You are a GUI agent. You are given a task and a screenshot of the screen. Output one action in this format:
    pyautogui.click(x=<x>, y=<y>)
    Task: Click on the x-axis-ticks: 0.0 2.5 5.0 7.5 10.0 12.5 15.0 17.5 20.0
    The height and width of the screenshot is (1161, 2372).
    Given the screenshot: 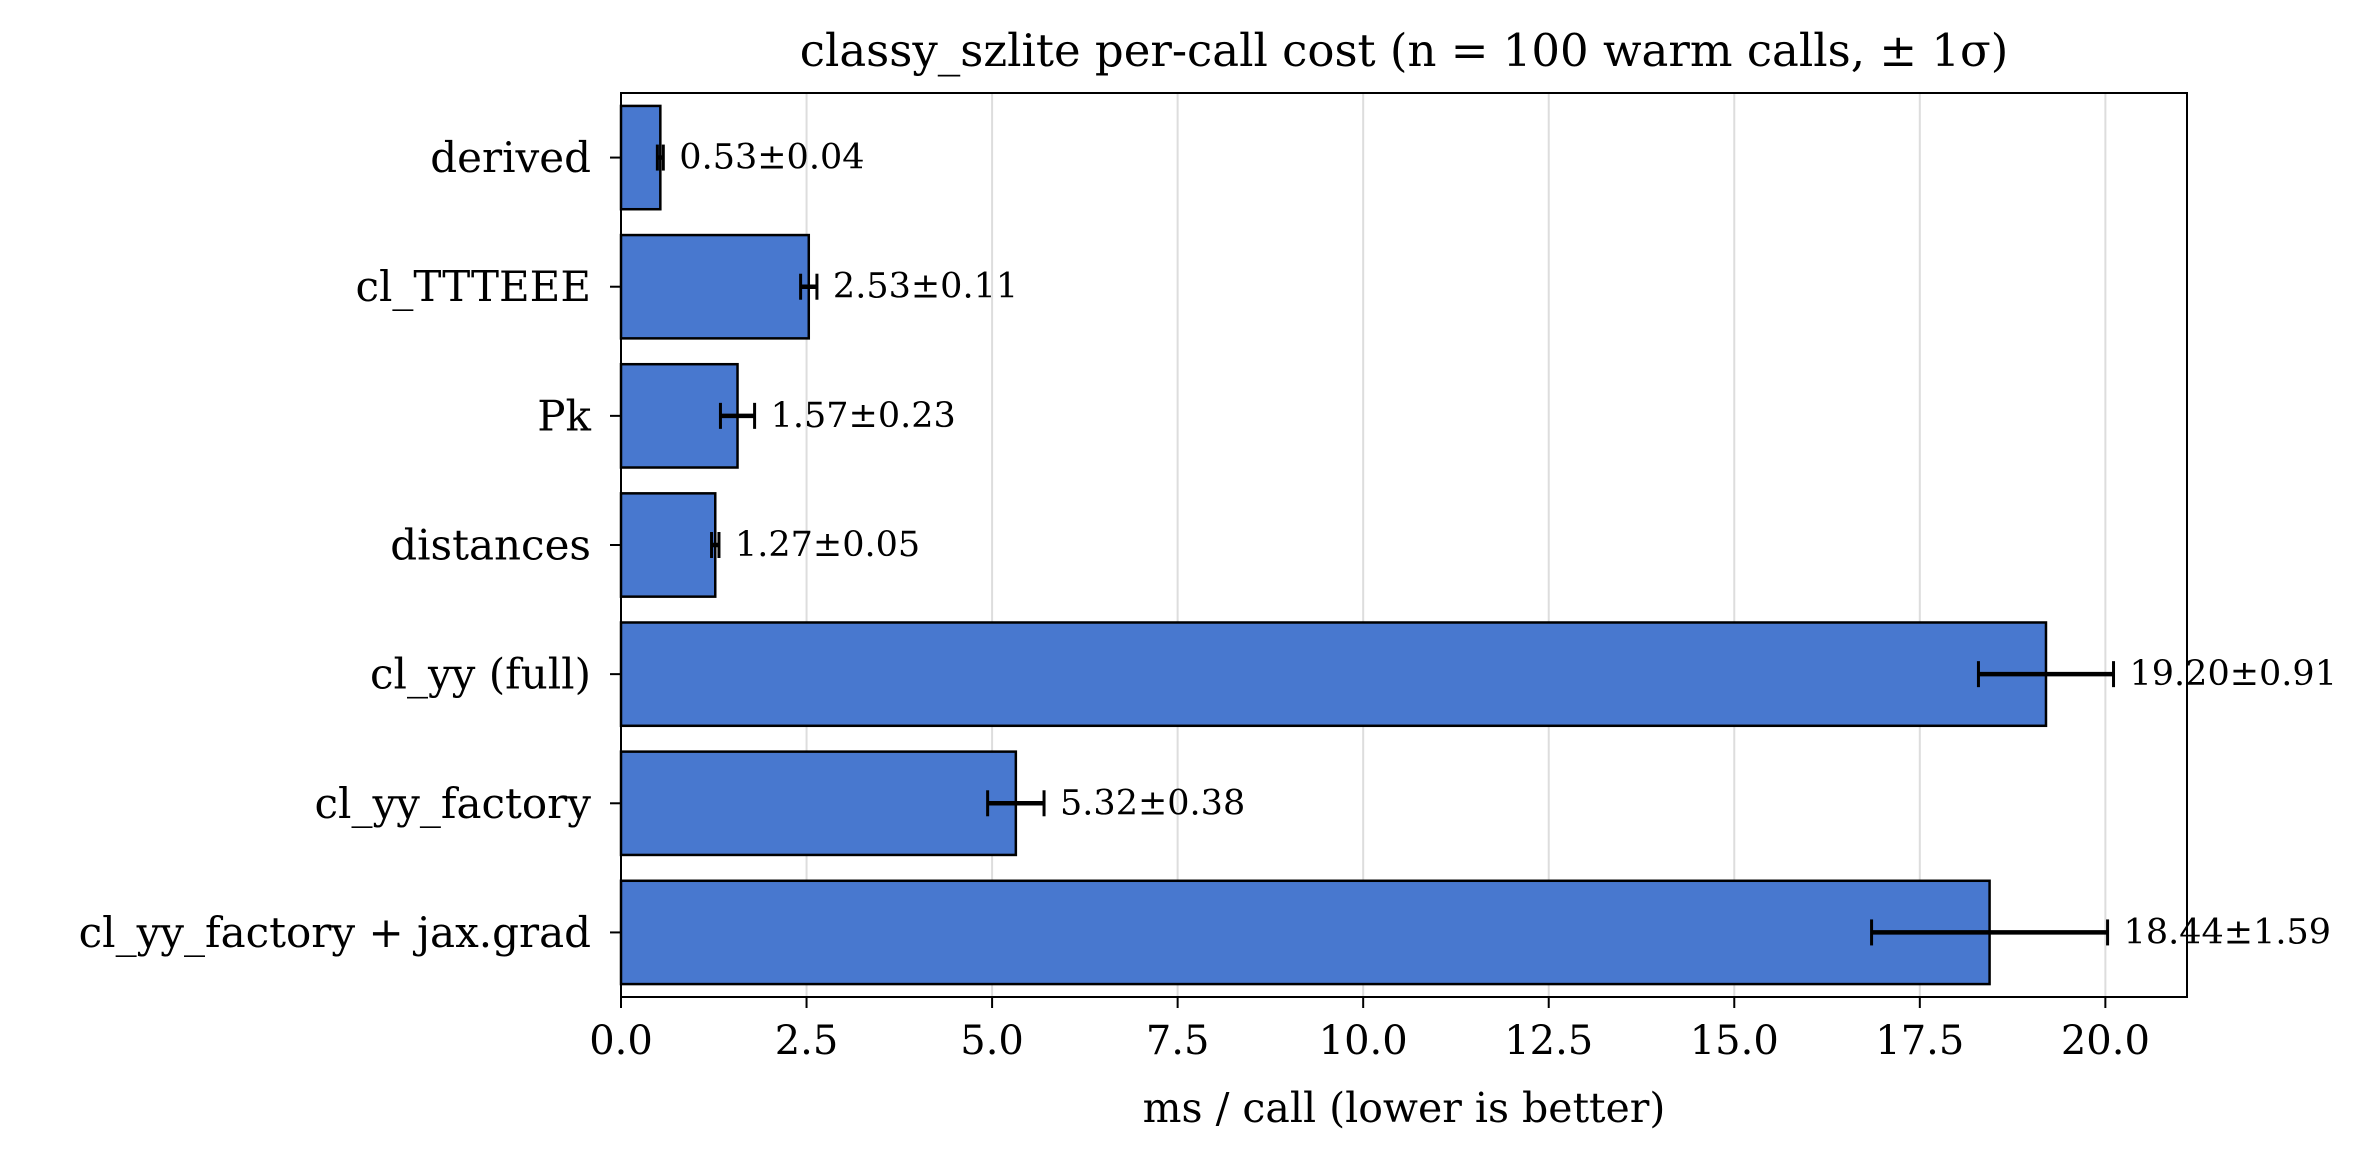 What is the action you would take?
    pyautogui.click(x=1369, y=1030)
    